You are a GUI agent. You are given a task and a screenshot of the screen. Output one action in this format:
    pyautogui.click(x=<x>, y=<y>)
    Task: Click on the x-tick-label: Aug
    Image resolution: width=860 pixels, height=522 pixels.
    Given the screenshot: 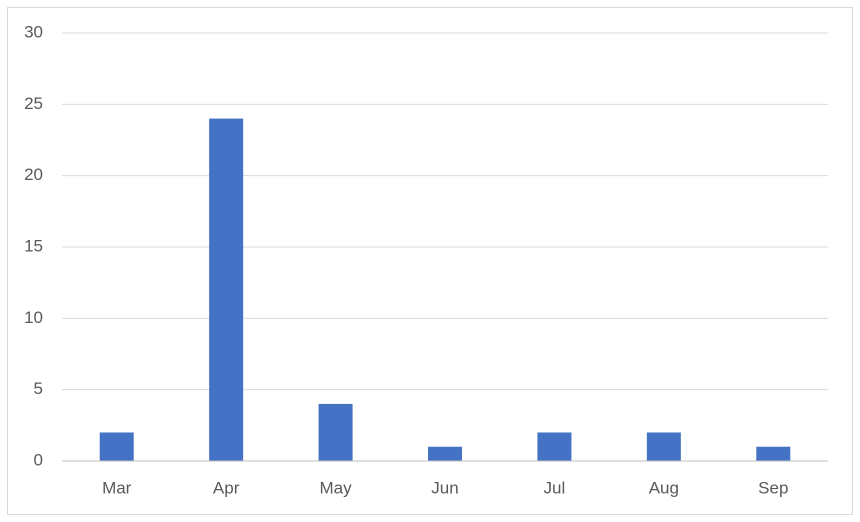 What is the action you would take?
    pyautogui.click(x=664, y=487)
    